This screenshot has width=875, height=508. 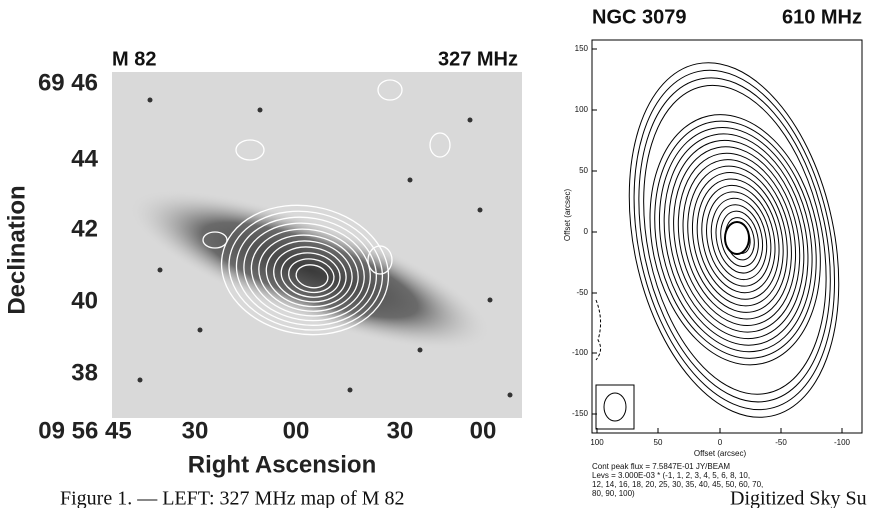 I want to click on x-tick-label: 0, so click(x=720, y=442).